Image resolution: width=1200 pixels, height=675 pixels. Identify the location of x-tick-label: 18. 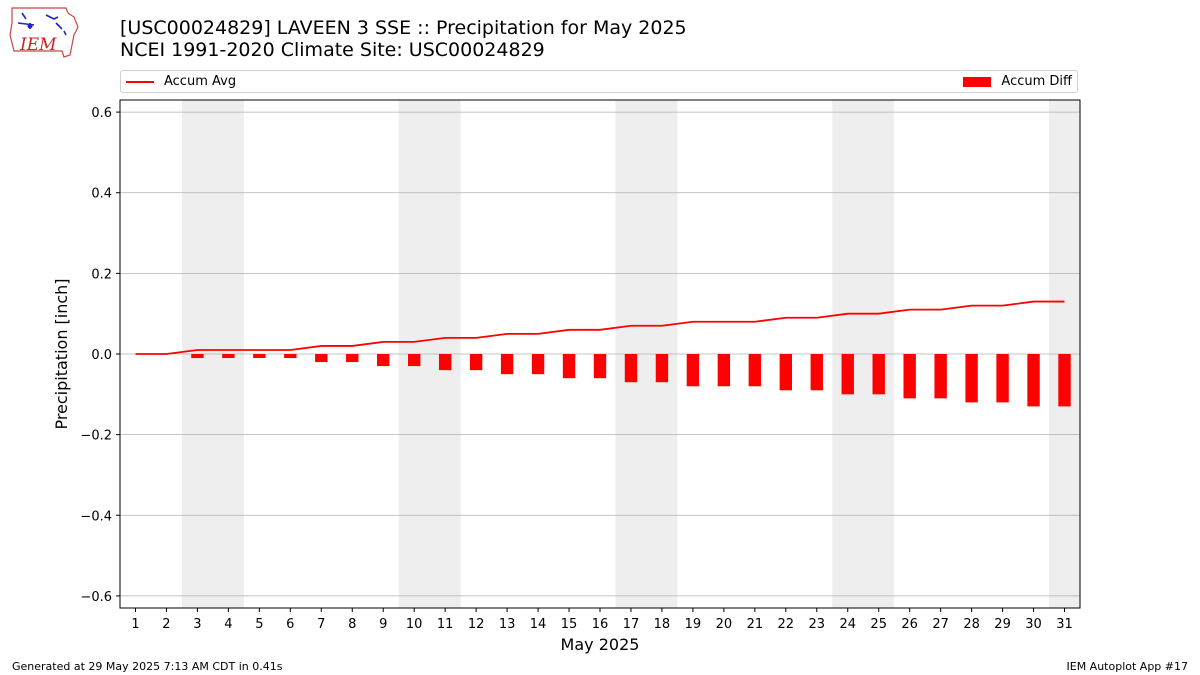
(662, 624).